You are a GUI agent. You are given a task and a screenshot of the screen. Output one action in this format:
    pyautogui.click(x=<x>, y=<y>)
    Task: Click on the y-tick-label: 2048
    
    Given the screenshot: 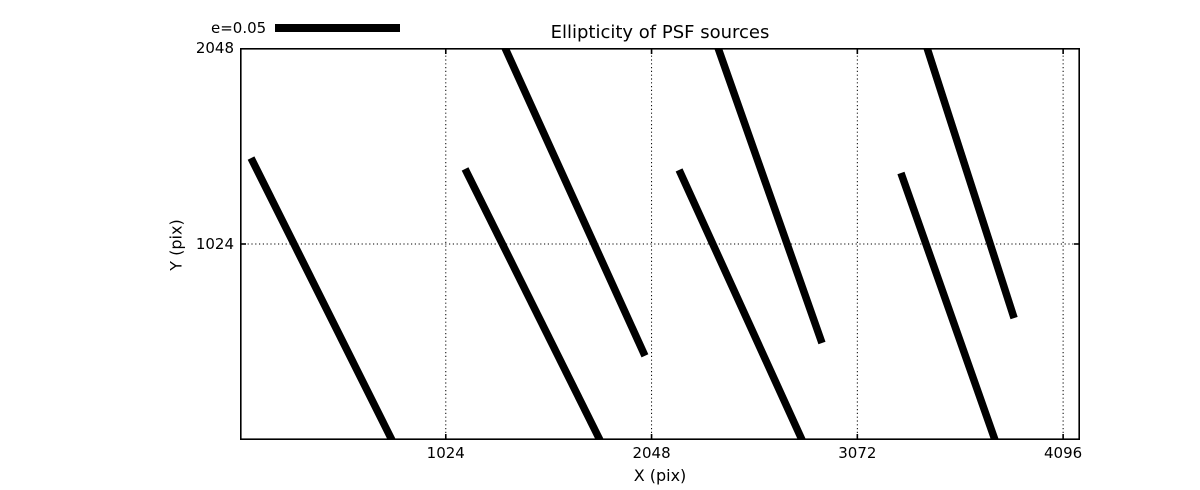 What is the action you would take?
    pyautogui.click(x=214, y=48)
    